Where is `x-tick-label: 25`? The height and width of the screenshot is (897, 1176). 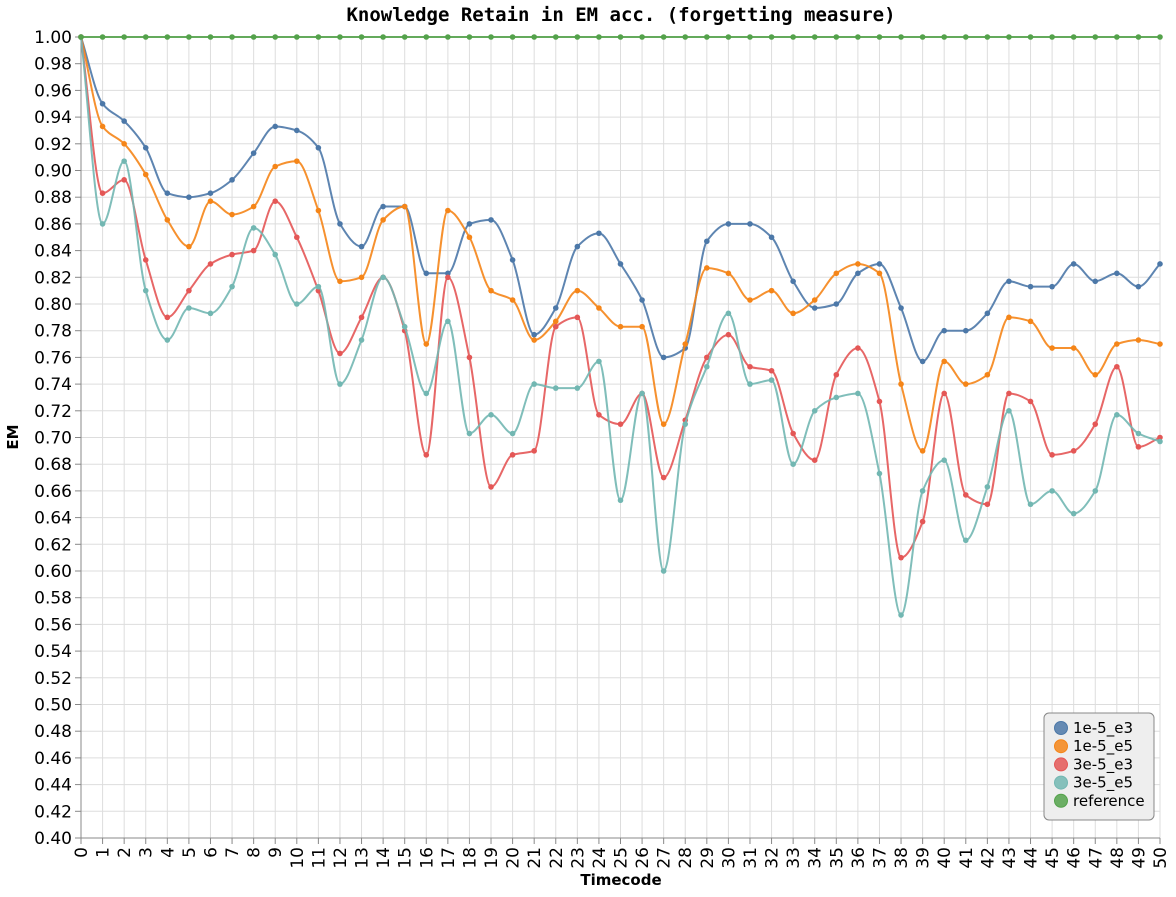 x-tick-label: 25 is located at coordinates (622, 858).